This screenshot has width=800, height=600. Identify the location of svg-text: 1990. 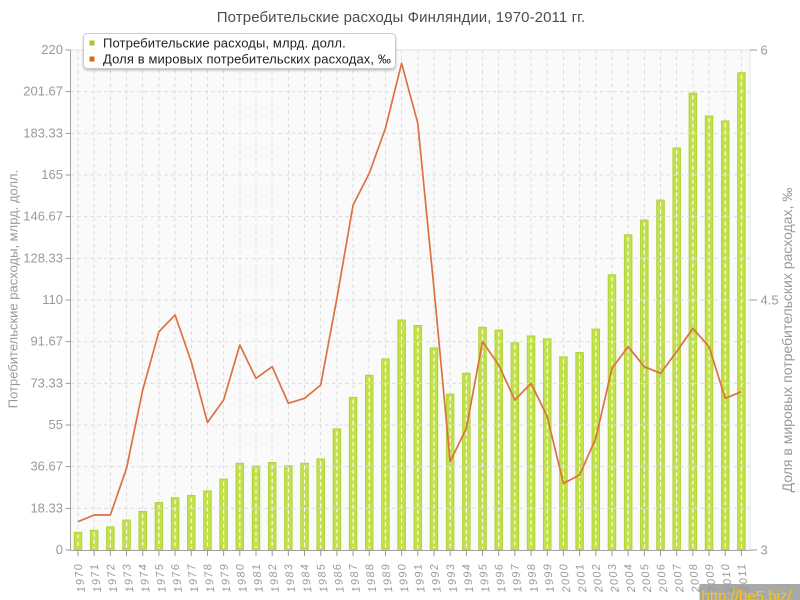
(404, 577).